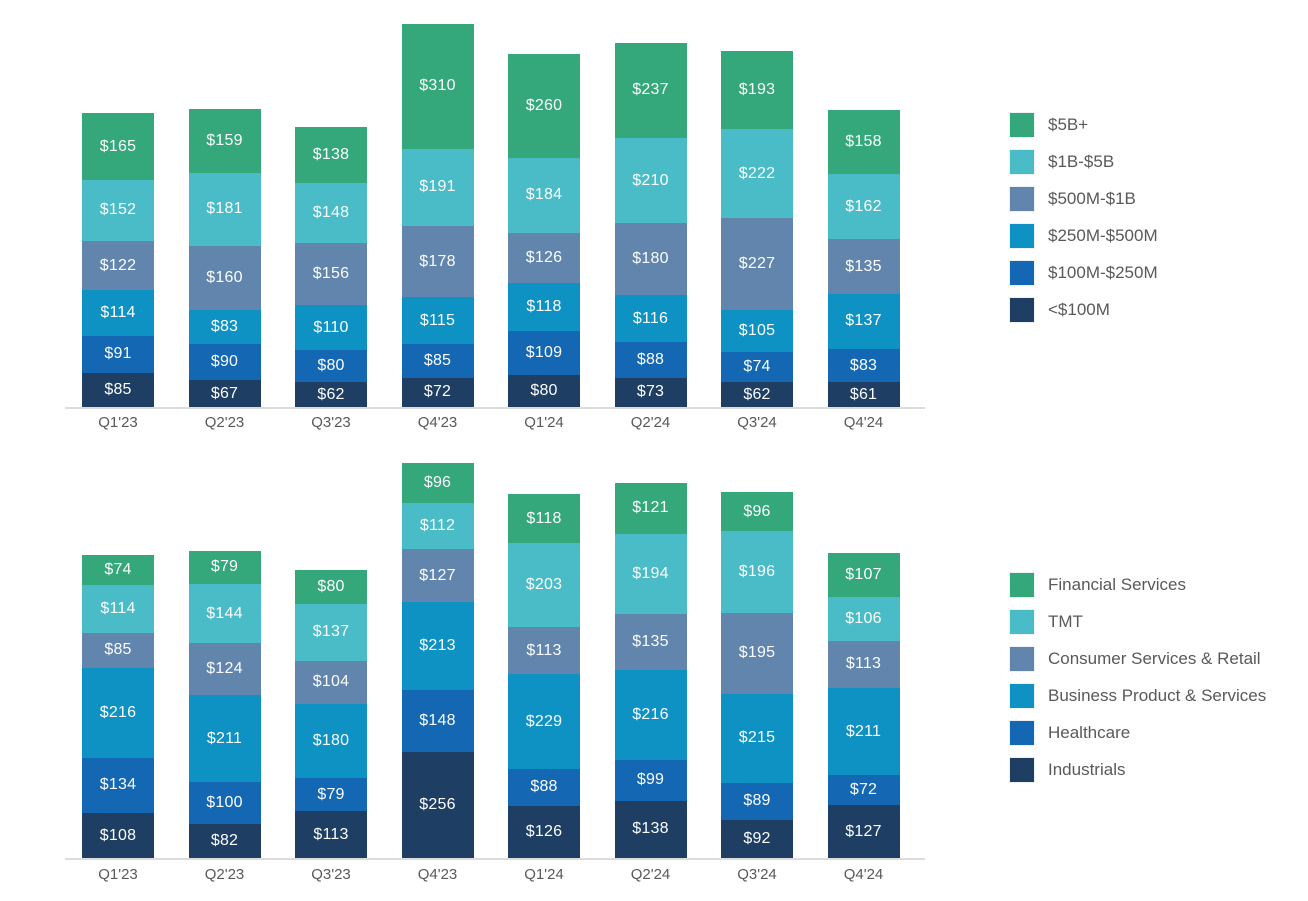 The image size is (1308, 901). What do you see at coordinates (650, 642) in the screenshot?
I see `segment-value-label: $135` at bounding box center [650, 642].